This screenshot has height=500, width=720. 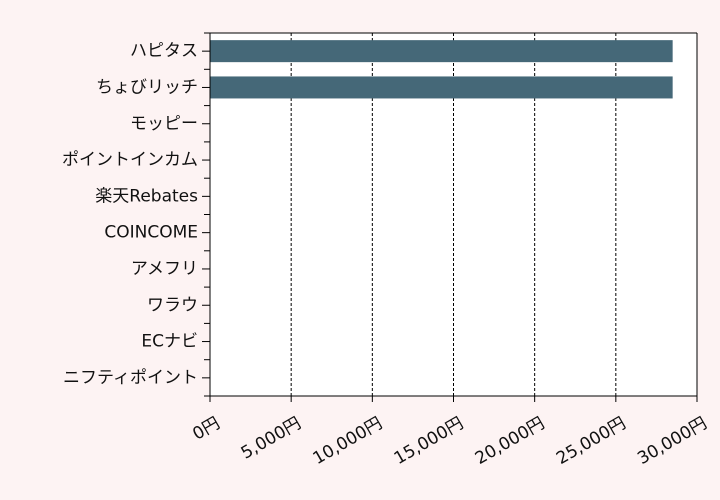 I want to click on category-label: ワラウ, so click(x=172, y=305).